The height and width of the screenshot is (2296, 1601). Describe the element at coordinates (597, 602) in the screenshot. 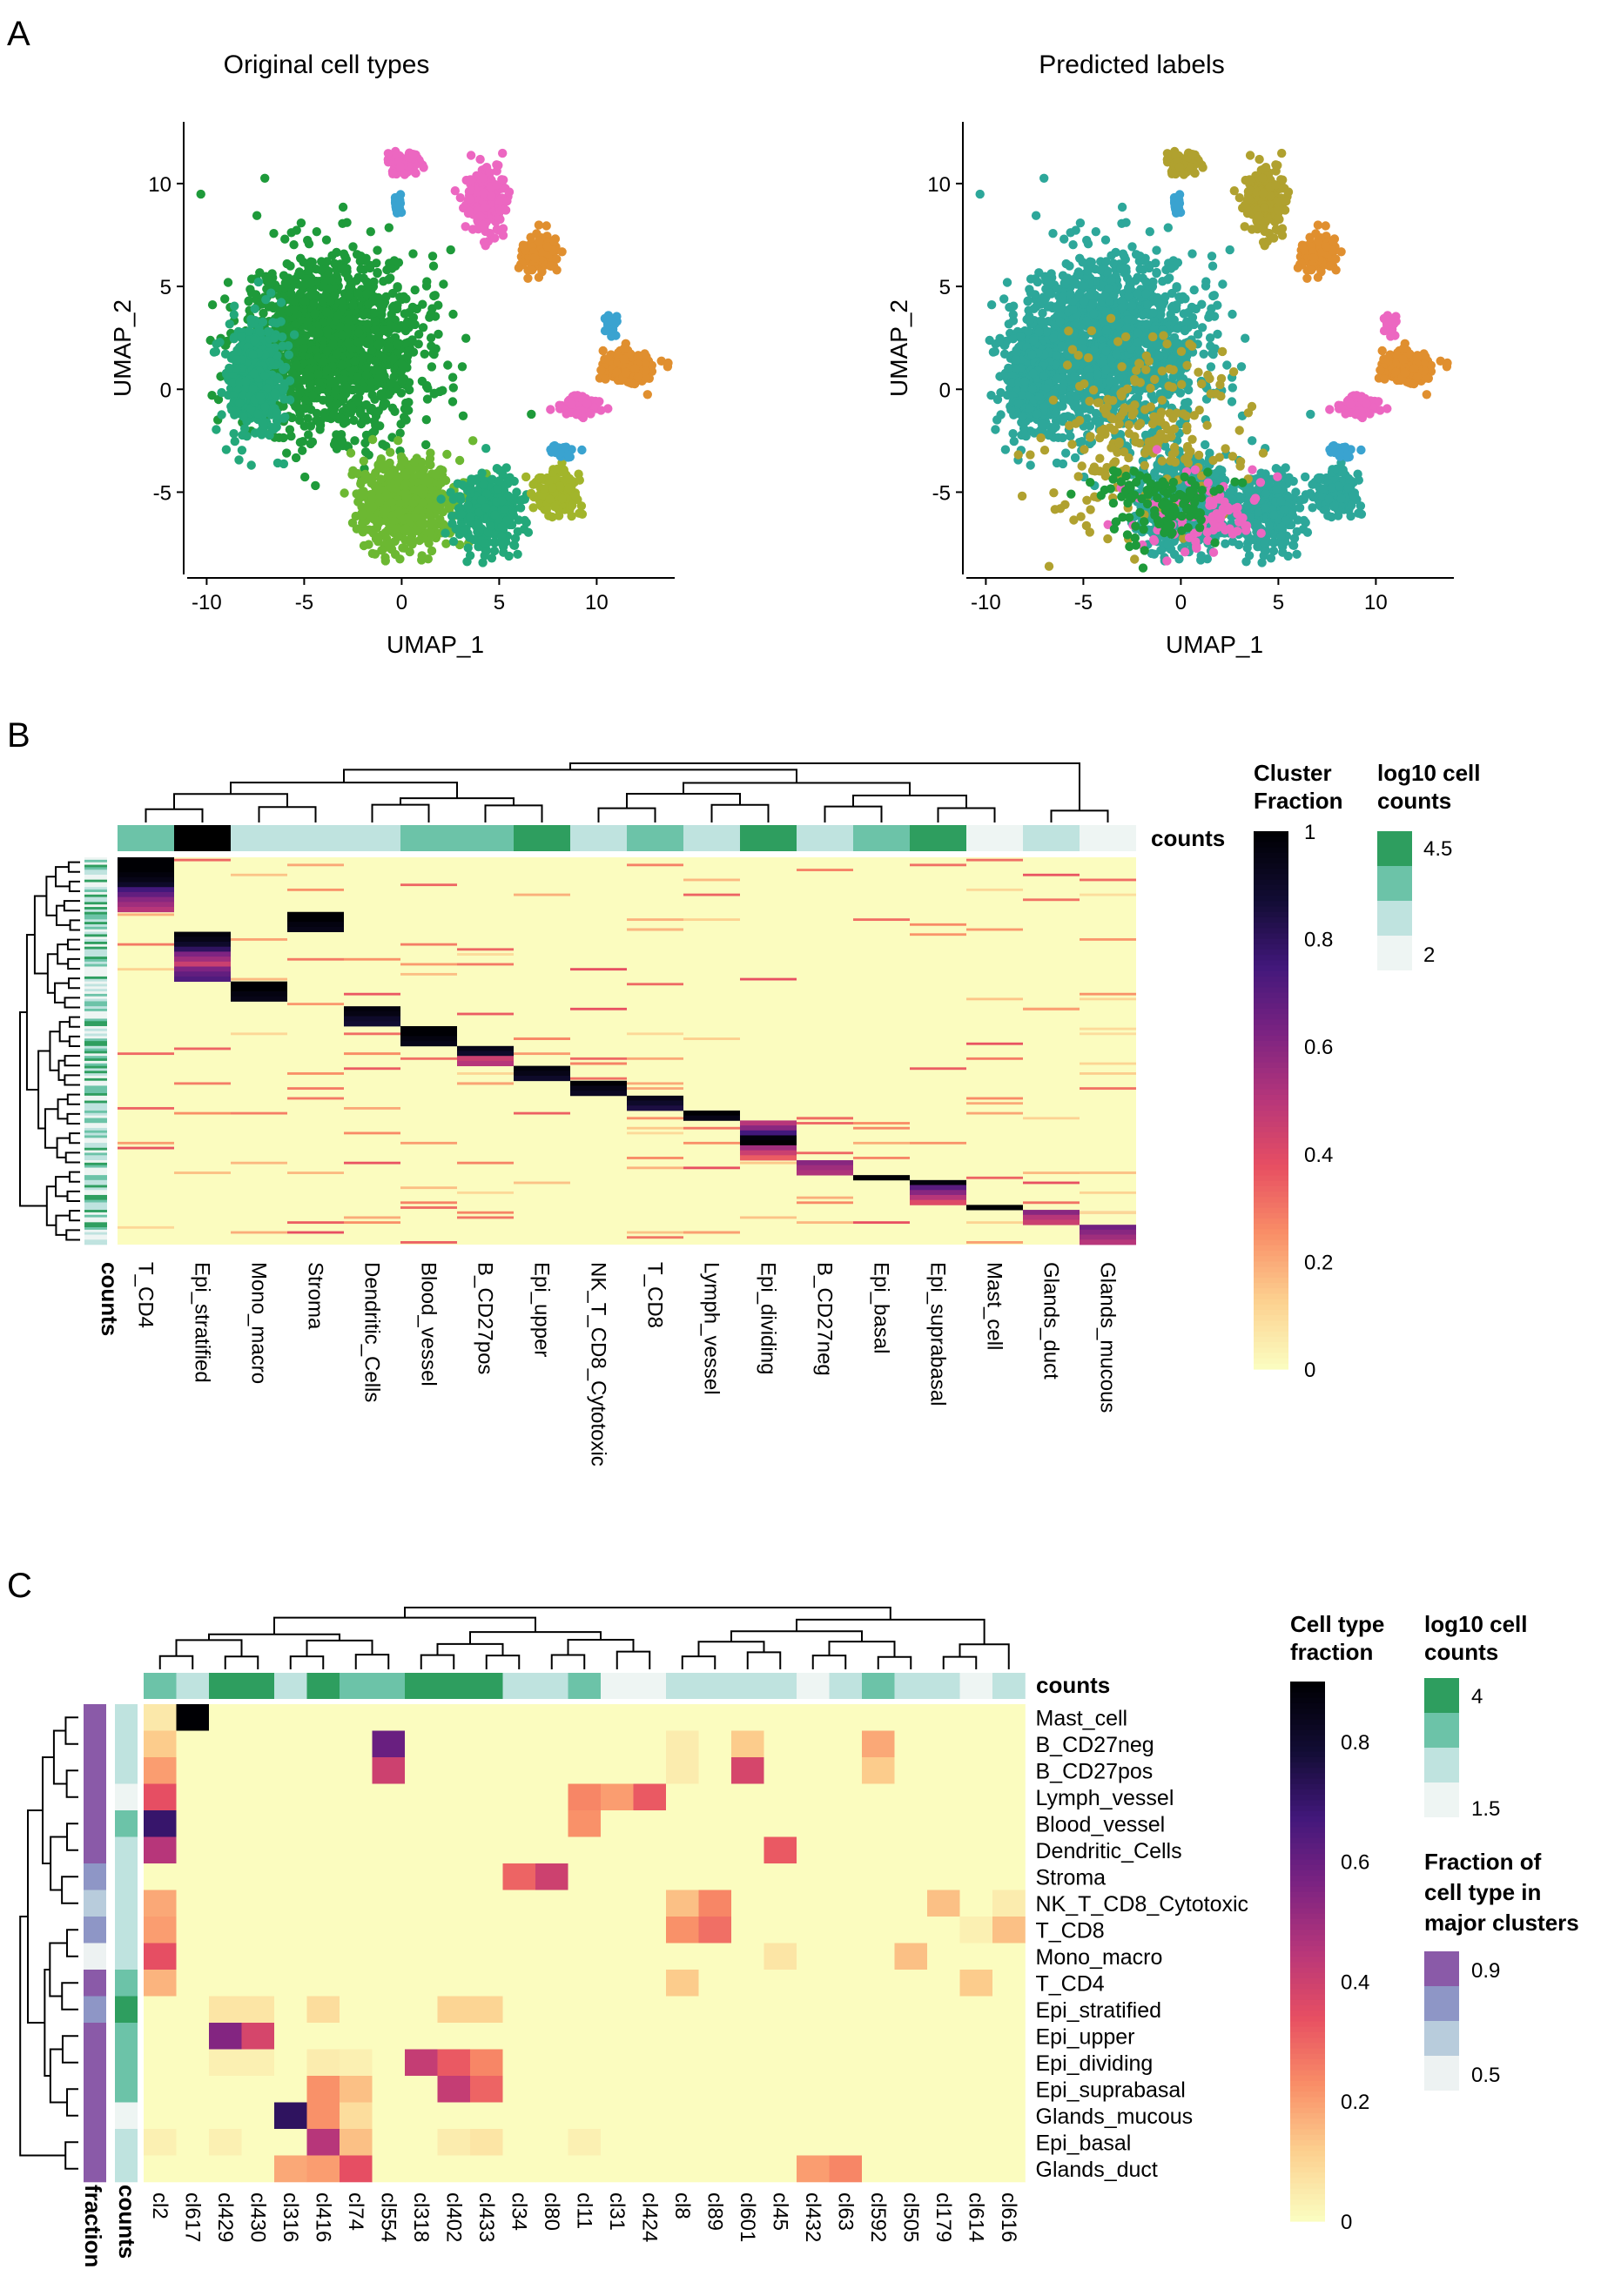

I see `x-tick-label: 10` at that location.